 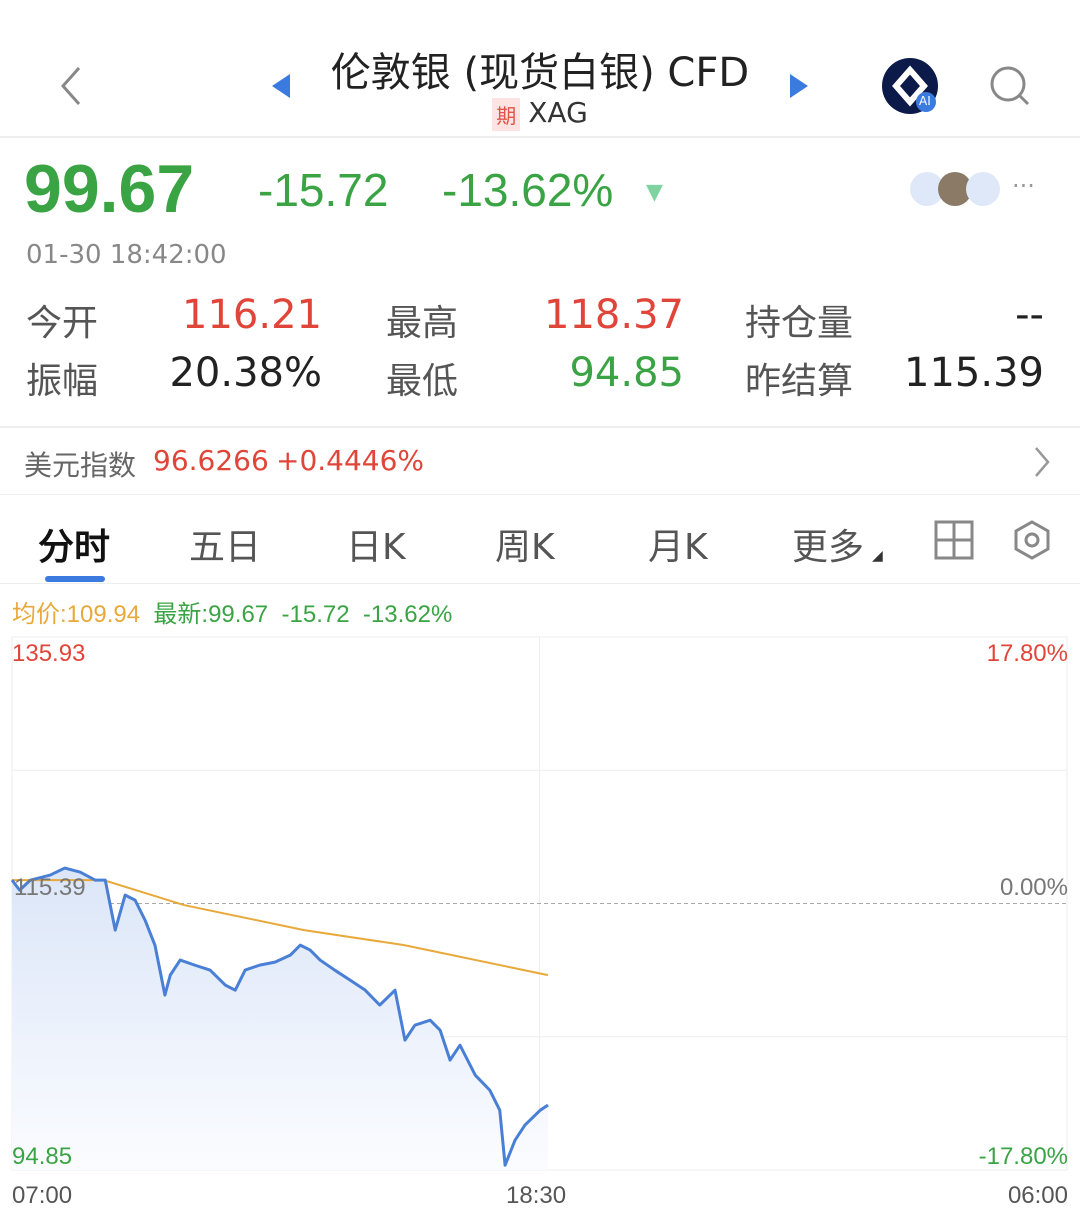 What do you see at coordinates (76, 614) in the screenshot?
I see `legend-avg: 均价:109.94` at bounding box center [76, 614].